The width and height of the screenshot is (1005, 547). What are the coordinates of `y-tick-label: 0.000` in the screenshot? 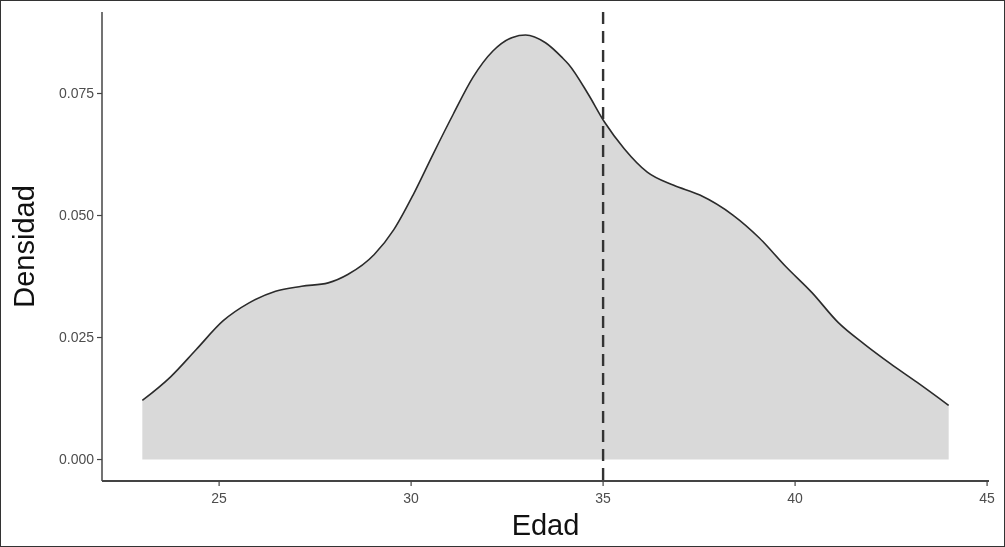 It's located at (76, 458).